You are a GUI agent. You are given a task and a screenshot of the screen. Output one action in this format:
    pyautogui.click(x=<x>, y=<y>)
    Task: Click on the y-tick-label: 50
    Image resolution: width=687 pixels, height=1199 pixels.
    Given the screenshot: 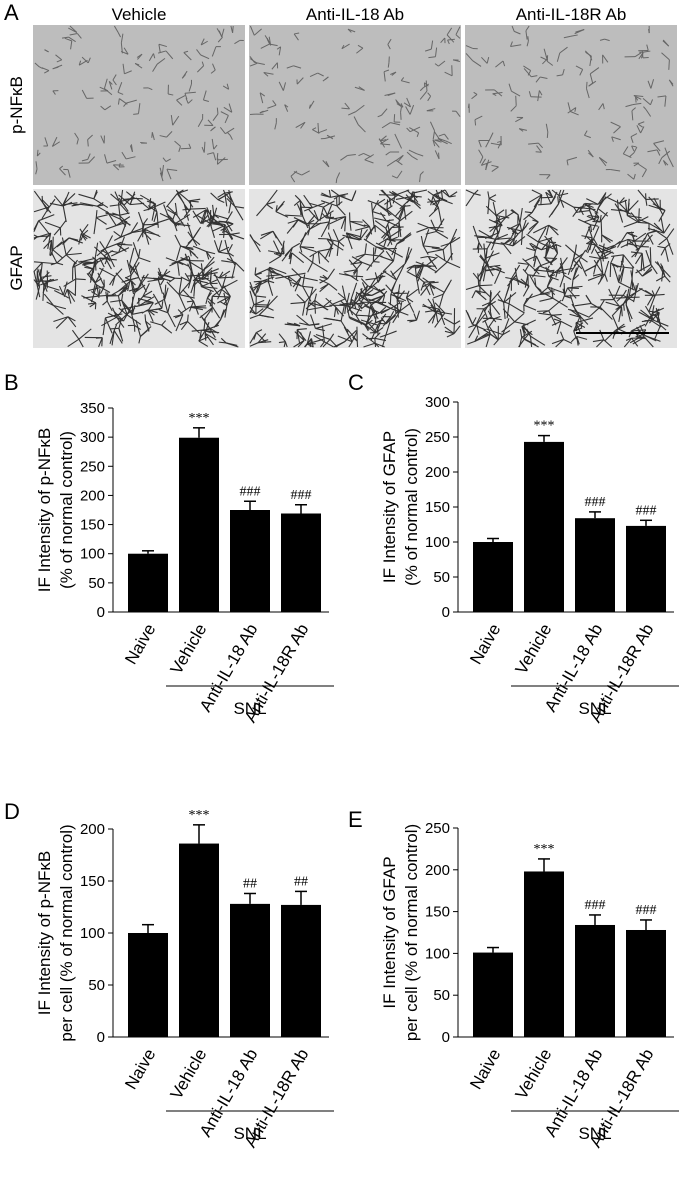 What is the action you would take?
    pyautogui.click(x=441, y=577)
    